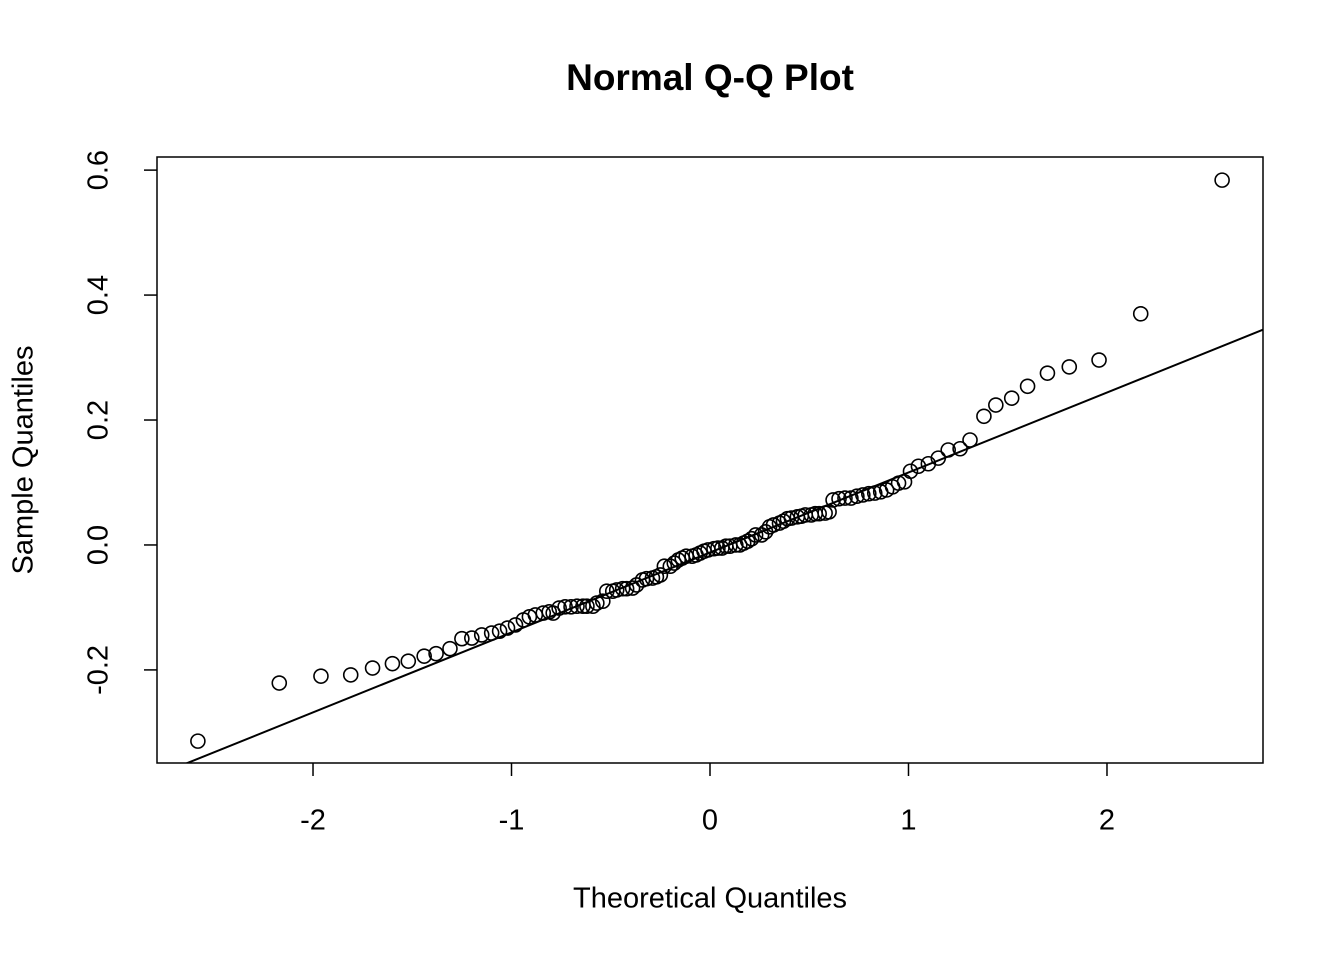  Describe the element at coordinates (710, 899) in the screenshot. I see `x-axis-label: Theoretical Quantiles` at that location.